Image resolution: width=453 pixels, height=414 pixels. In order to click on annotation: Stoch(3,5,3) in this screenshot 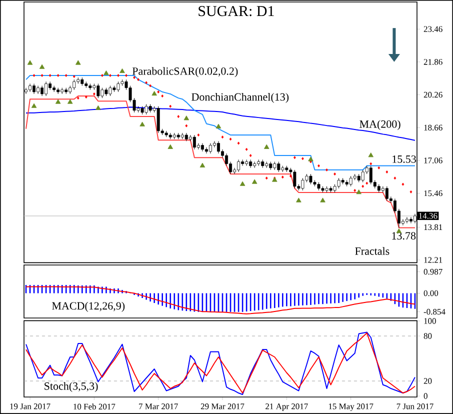, I will do `click(71, 387)`.